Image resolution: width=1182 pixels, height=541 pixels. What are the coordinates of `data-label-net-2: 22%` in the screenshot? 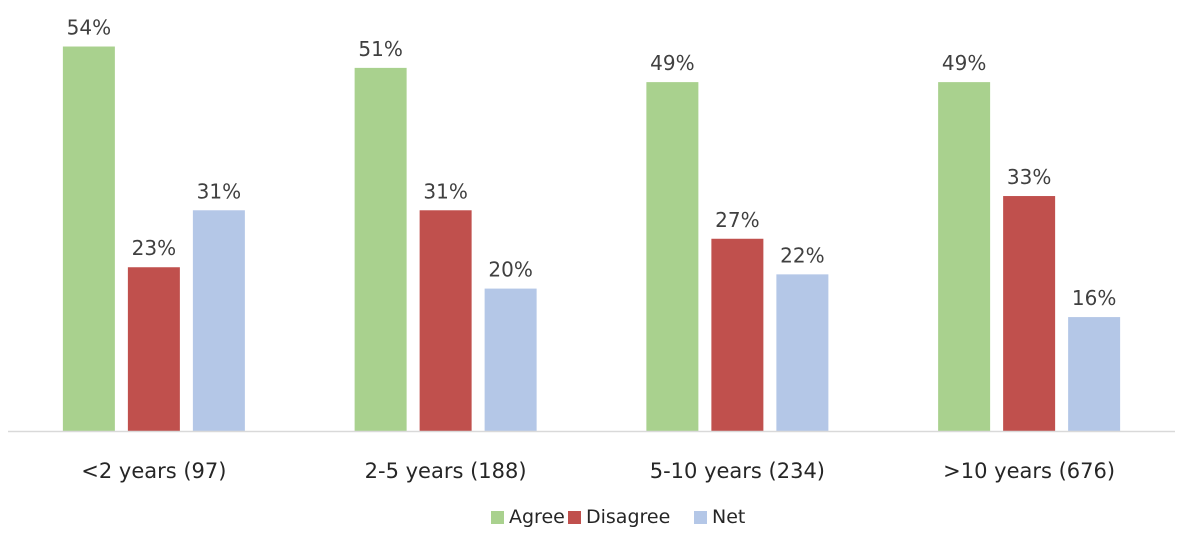 It's located at (802, 255).